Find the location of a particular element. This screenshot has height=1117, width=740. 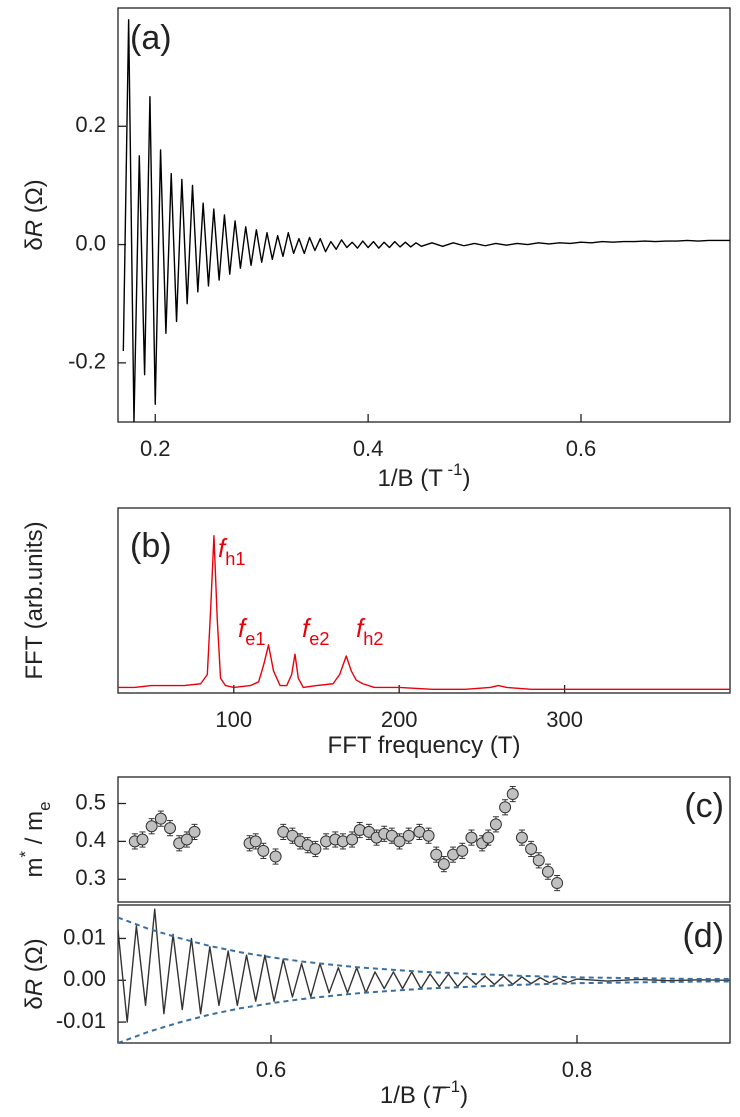

peak-label: fh1 is located at coordinates (231, 551).